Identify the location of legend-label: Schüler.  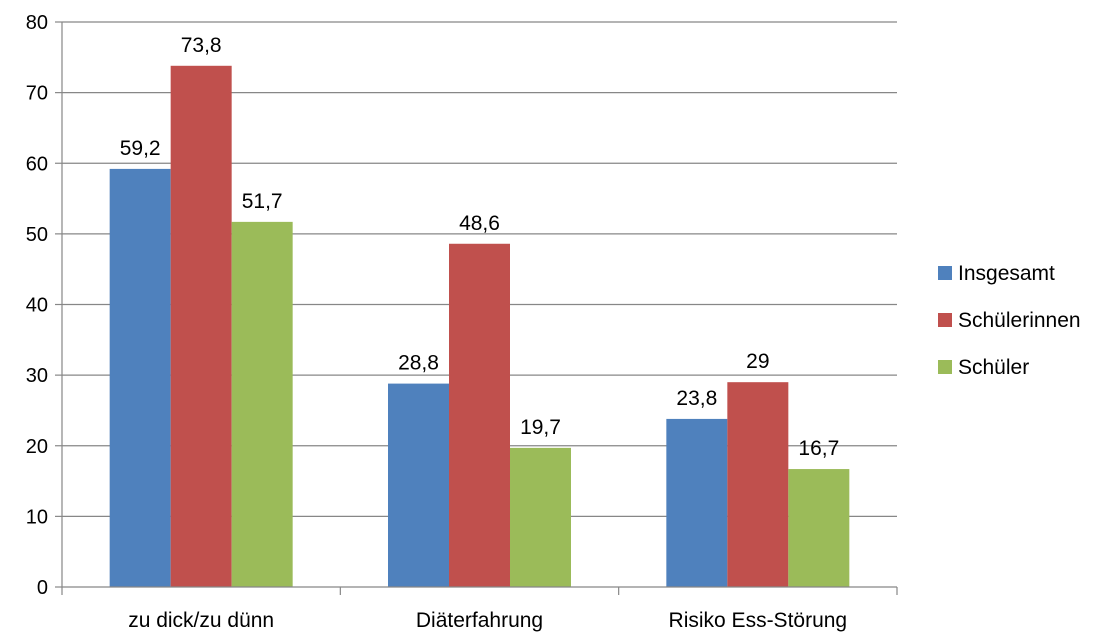
(993, 367).